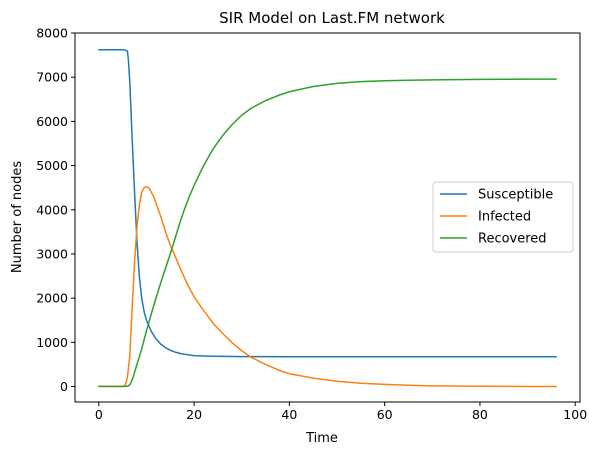 Image resolution: width=589 pixels, height=455 pixels. What do you see at coordinates (385, 414) in the screenshot?
I see `x-tick-label: 60` at bounding box center [385, 414].